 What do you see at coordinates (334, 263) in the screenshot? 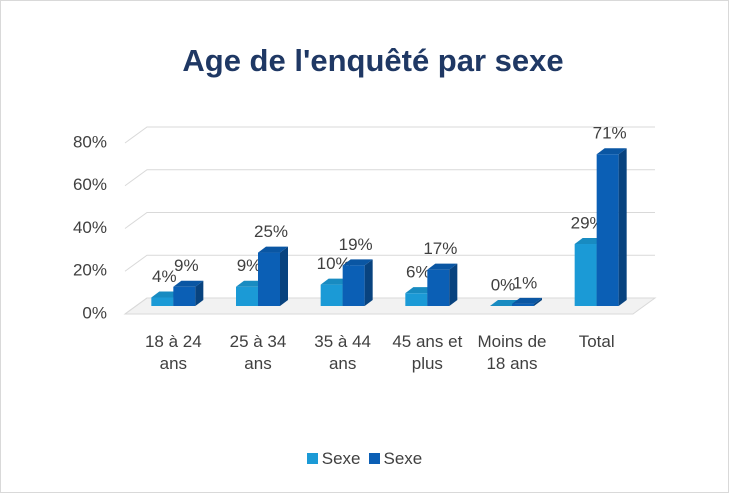
I see `value-label: 10%` at bounding box center [334, 263].